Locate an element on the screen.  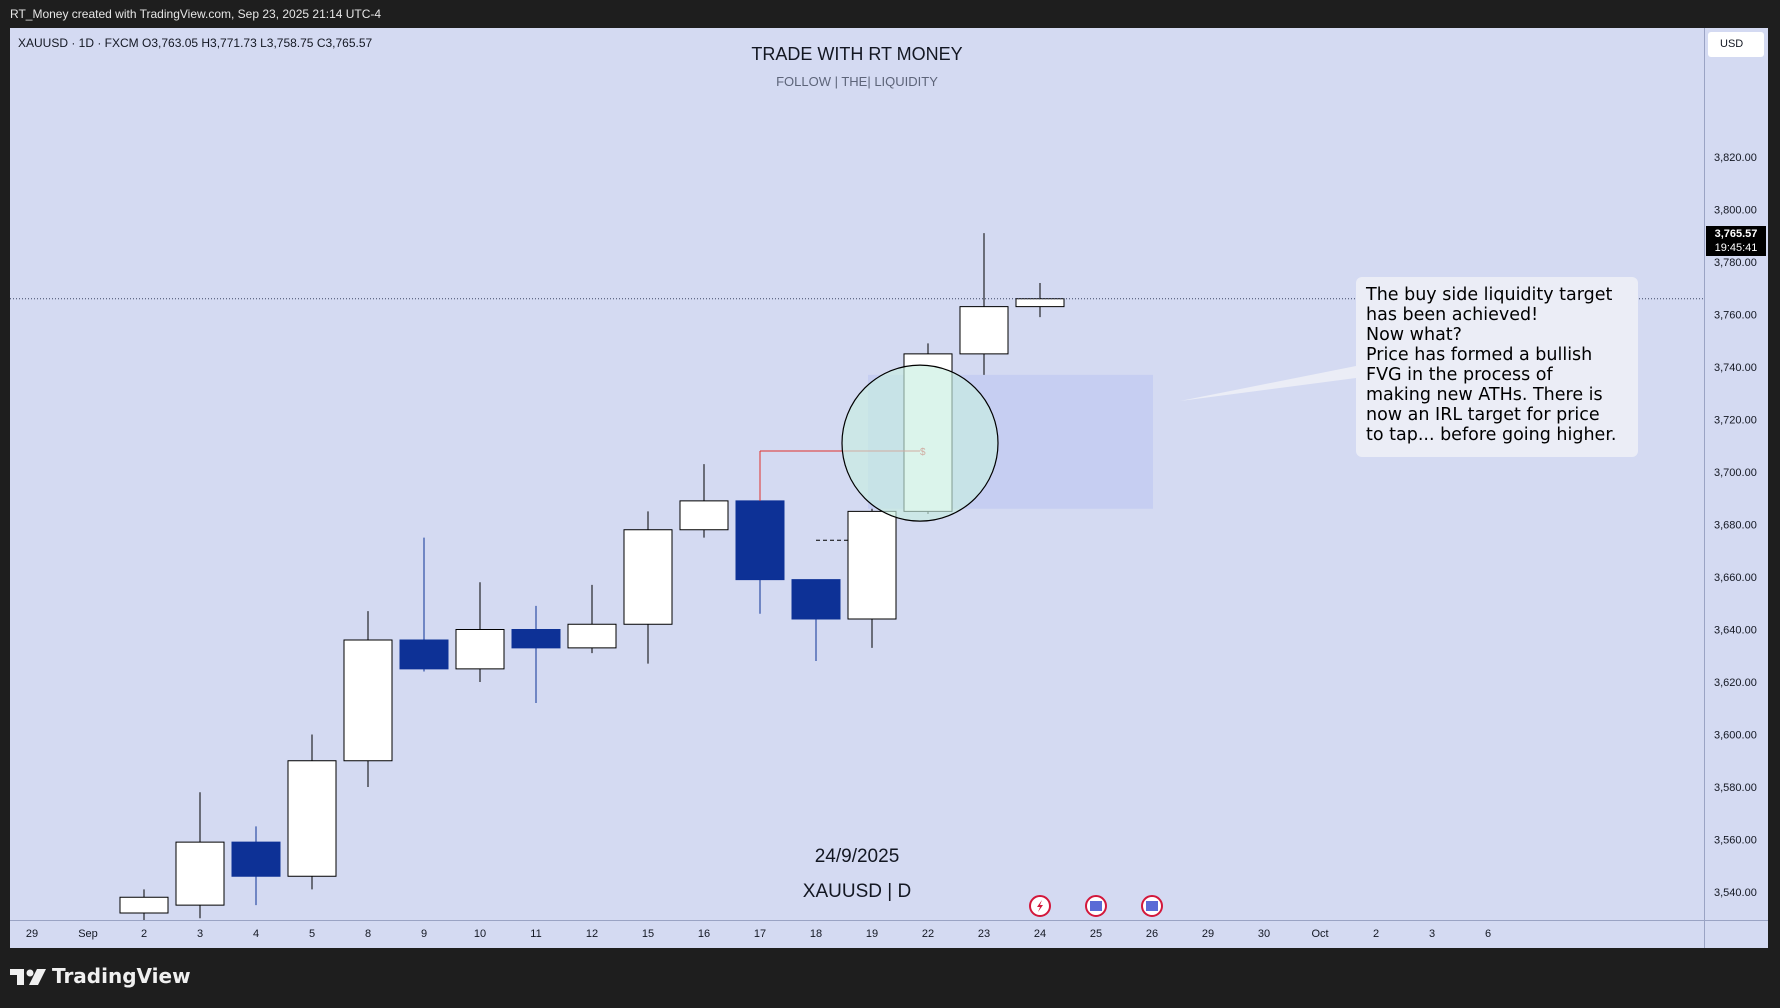
watermark-date: 24/9/2025 is located at coordinates (857, 856).